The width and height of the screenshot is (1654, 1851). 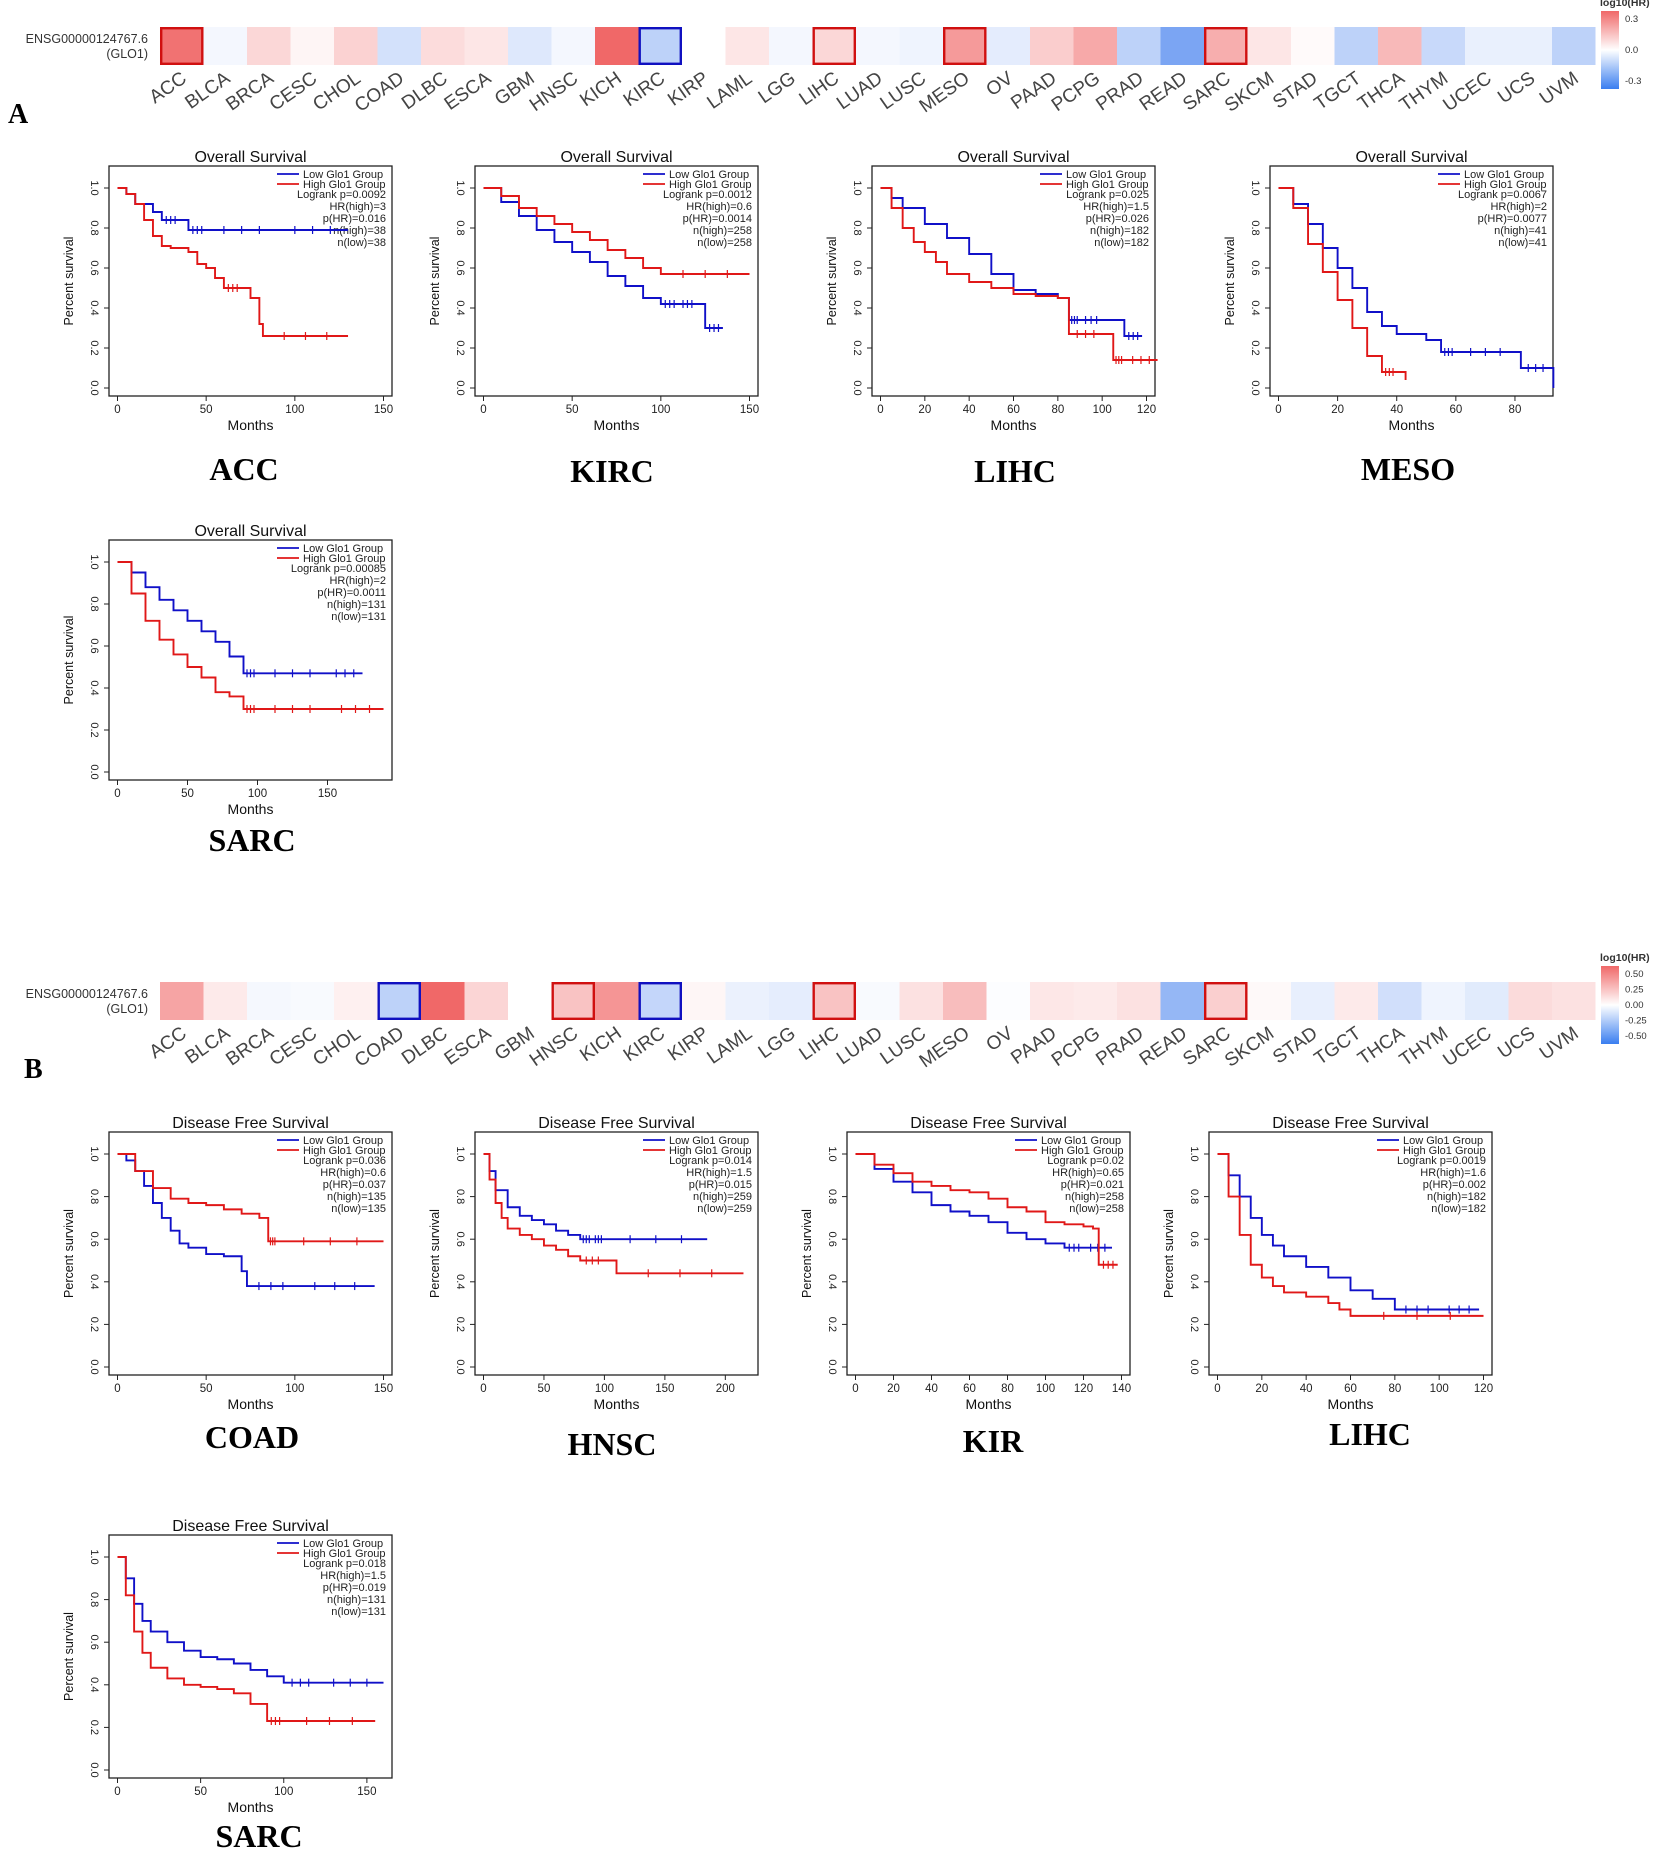 I want to click on heatmap-cell-meso, so click(x=965, y=46).